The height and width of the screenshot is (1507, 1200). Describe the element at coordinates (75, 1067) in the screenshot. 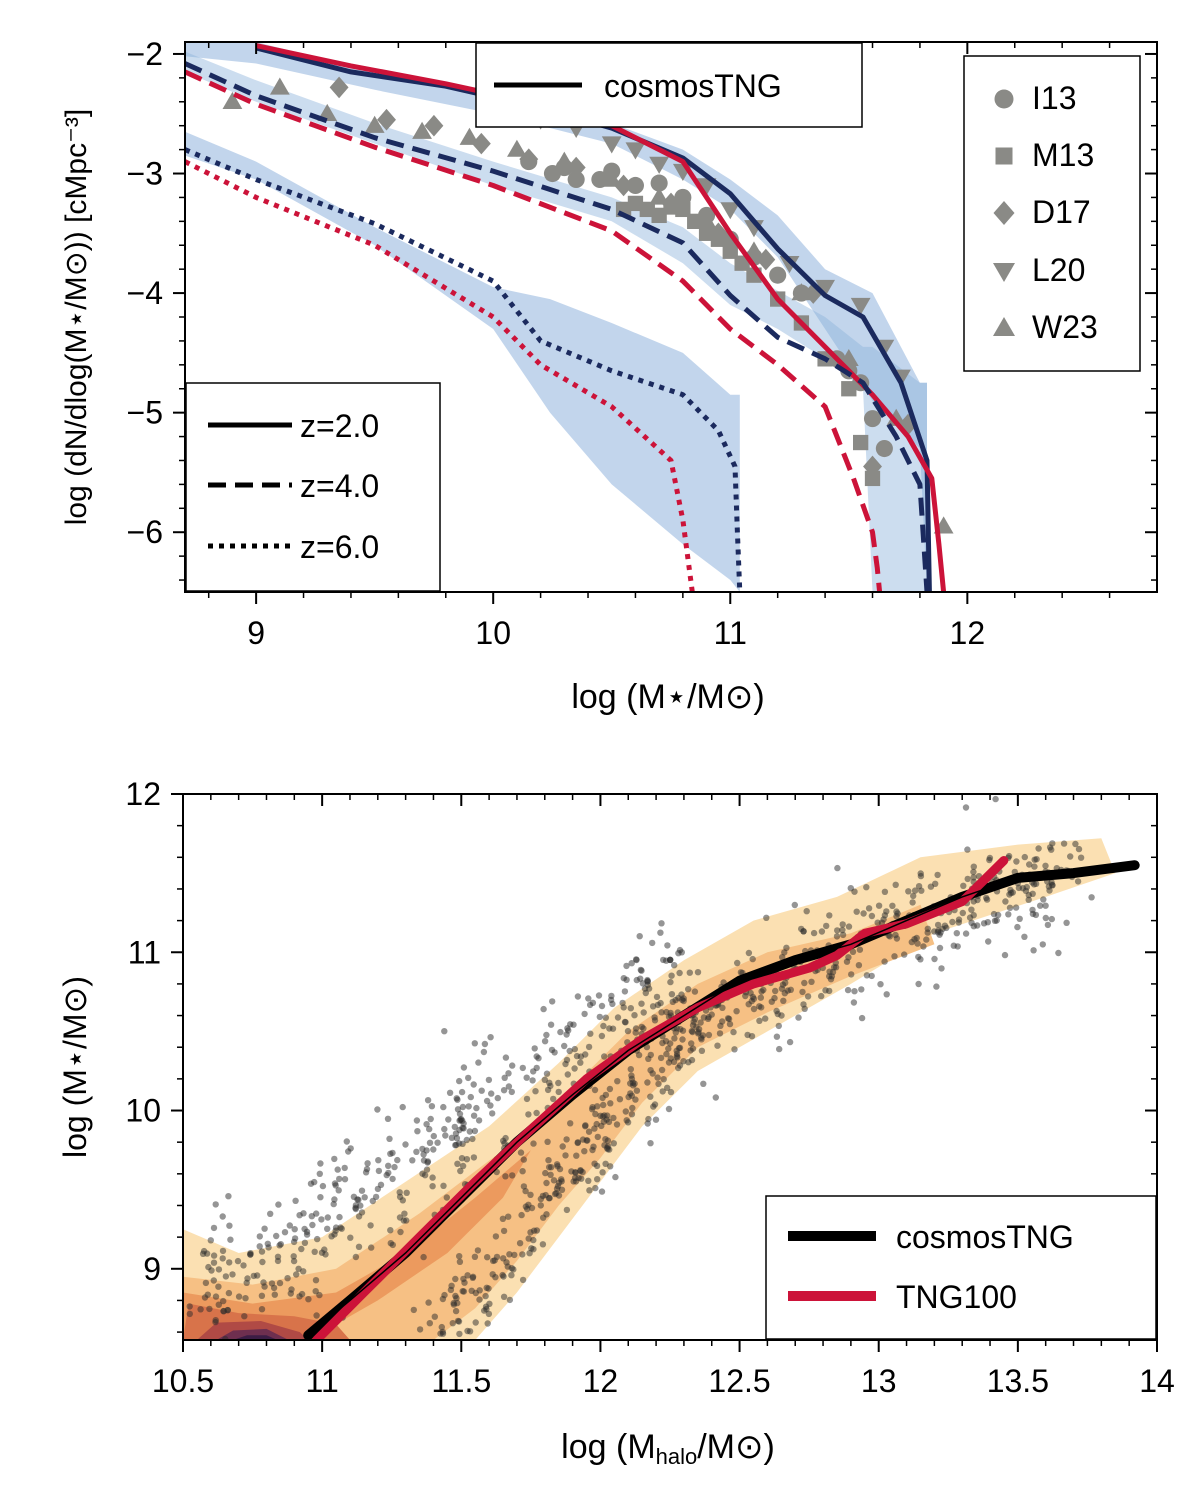

I see `y-axis-label-b: log (M⋆/M⊙)` at that location.